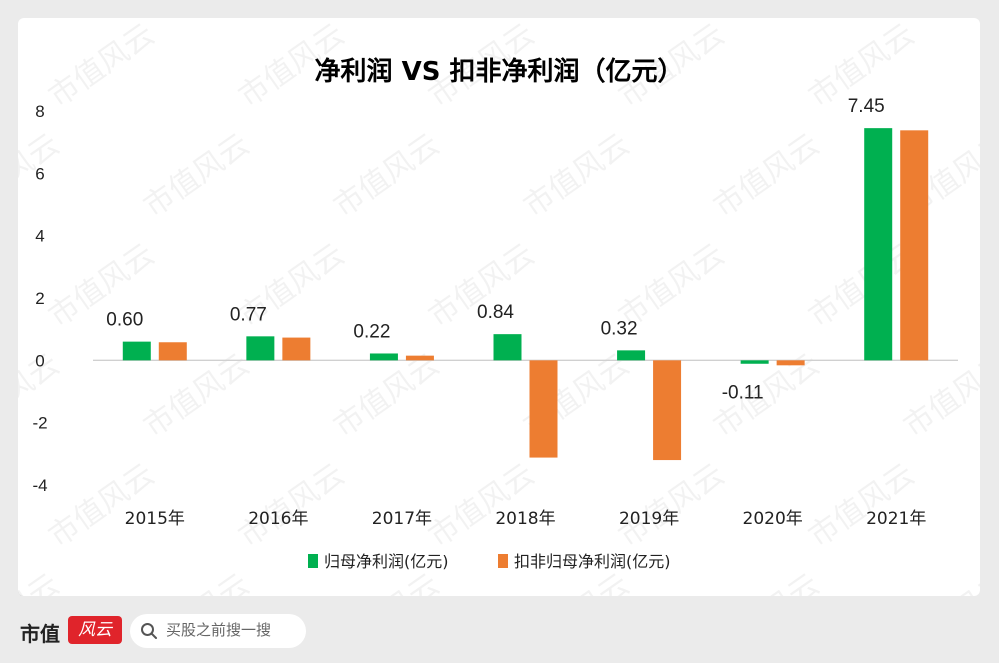 This screenshot has height=663, width=999. What do you see at coordinates (149, 631) in the screenshot?
I see `search-icon` at bounding box center [149, 631].